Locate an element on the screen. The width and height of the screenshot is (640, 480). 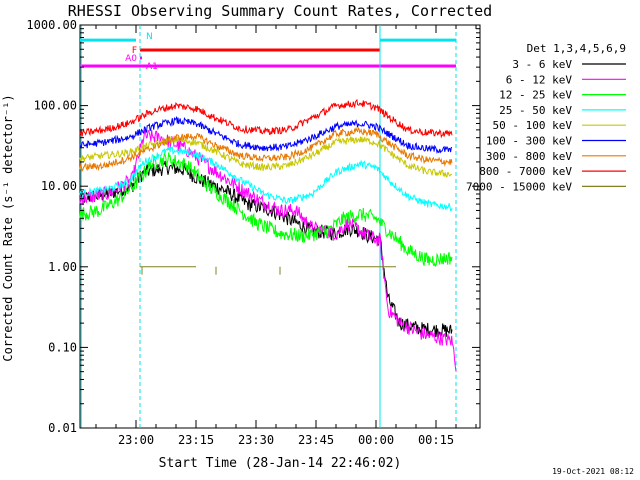
y-tick-label: 10.00 is located at coordinates (59, 186).